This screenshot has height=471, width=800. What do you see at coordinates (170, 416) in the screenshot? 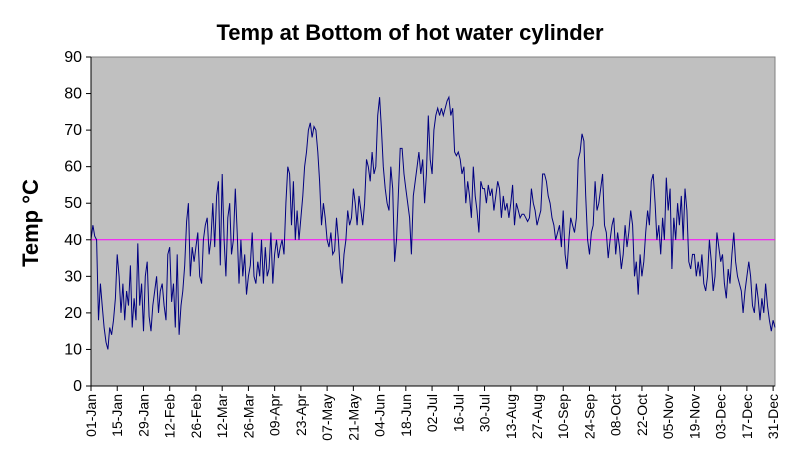
I see `x-tick-label: 12-Feb` at bounding box center [170, 416].